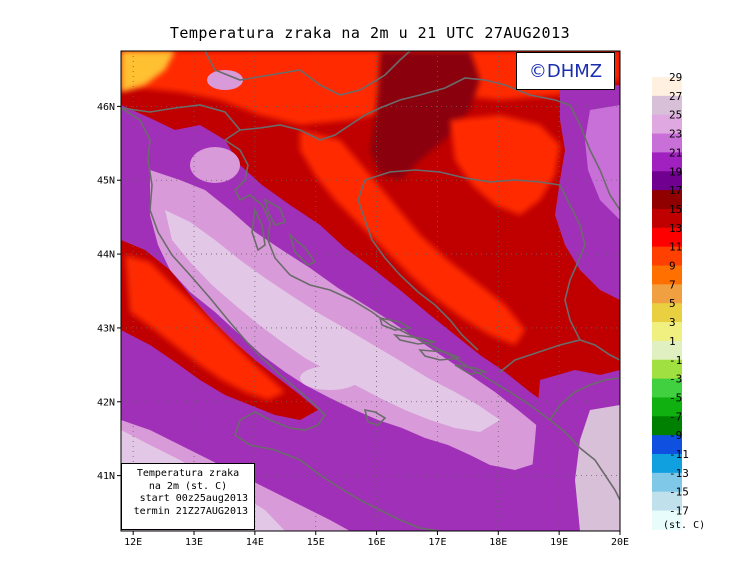 The width and height of the screenshot is (740, 582). Describe the element at coordinates (675, 360) in the screenshot. I see `colorbar-label-15: -1` at that location.